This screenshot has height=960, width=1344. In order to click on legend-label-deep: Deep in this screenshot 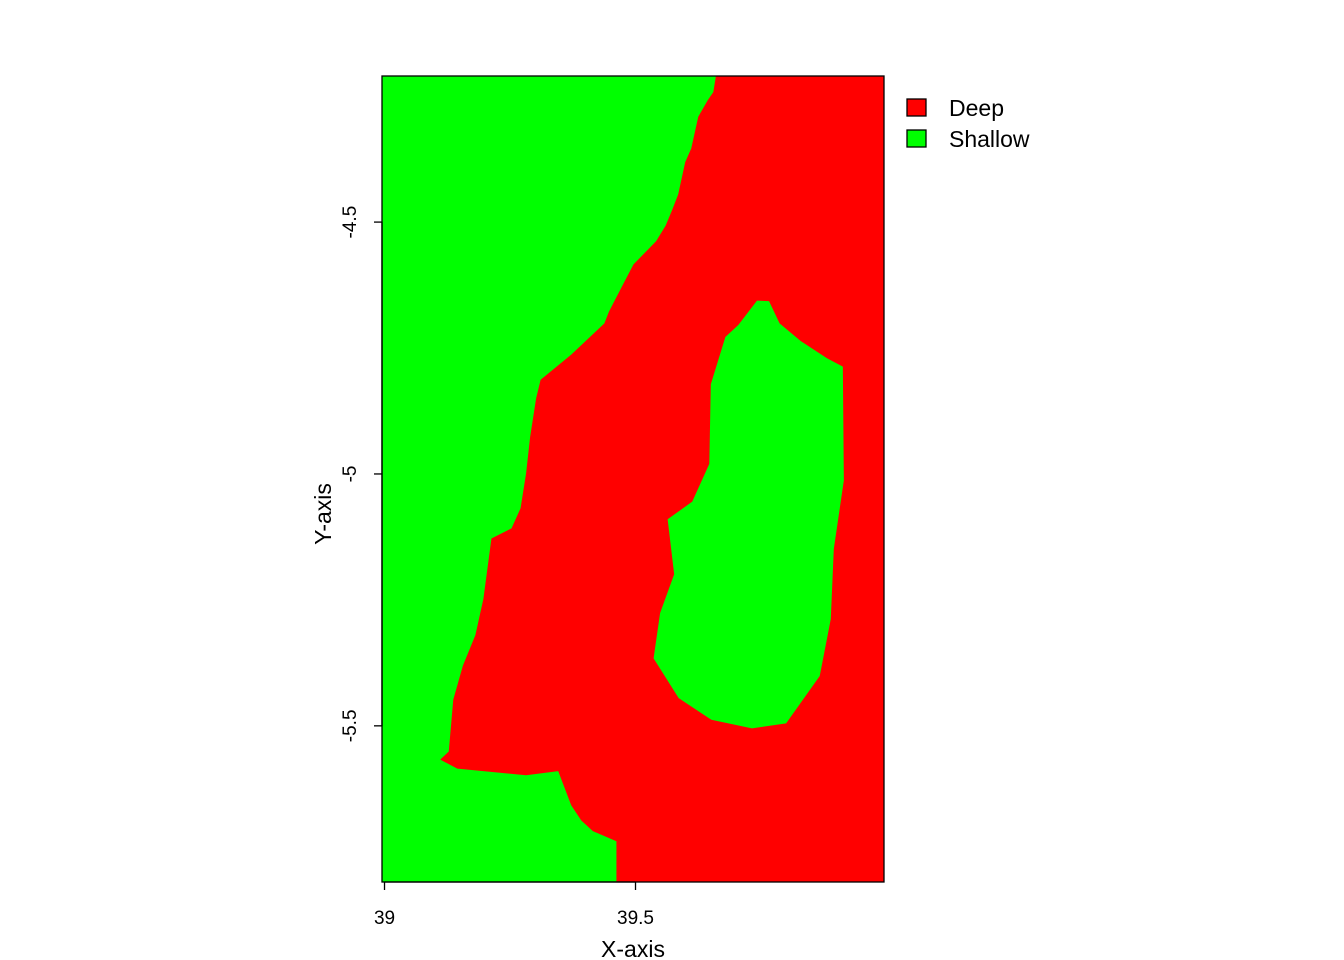, I will do `click(976, 108)`.